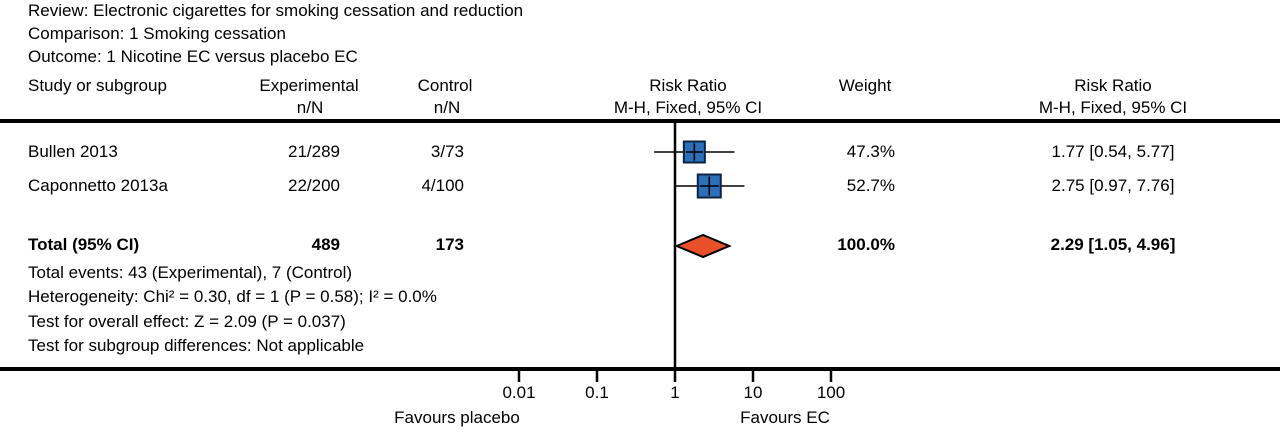  Describe the element at coordinates (84, 244) in the screenshot. I see `total-label: Total (95% CI)` at that location.